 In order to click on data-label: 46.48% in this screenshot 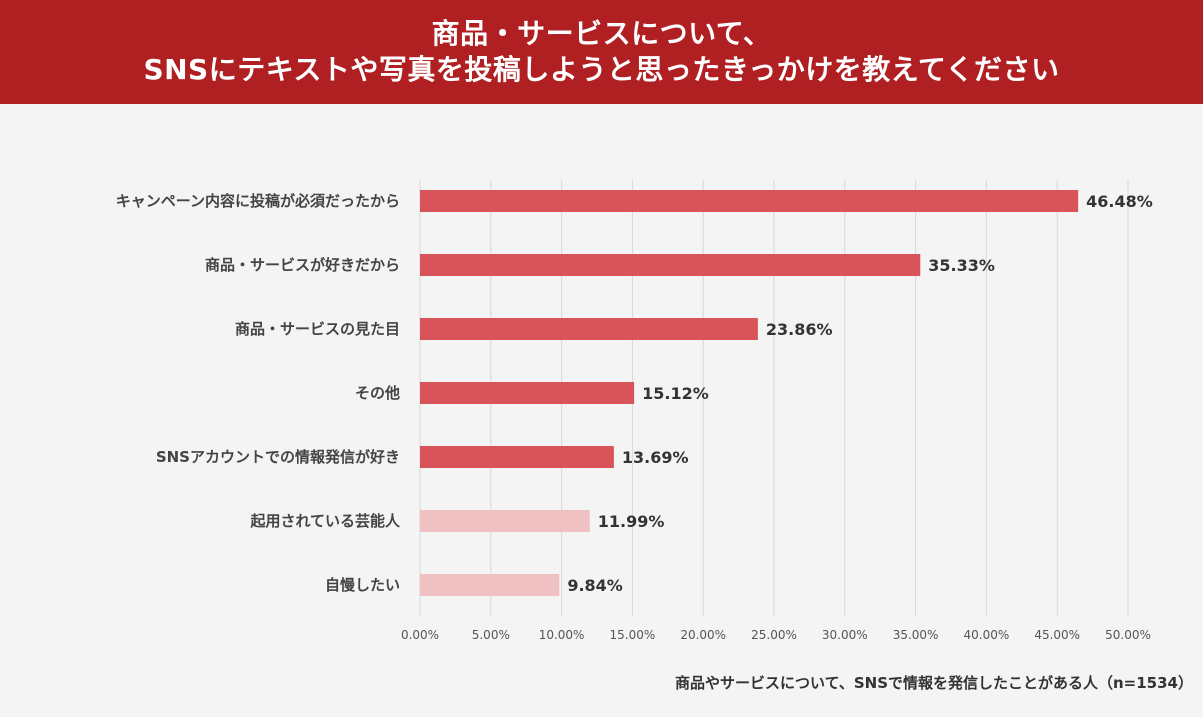, I will do `click(1119, 201)`.